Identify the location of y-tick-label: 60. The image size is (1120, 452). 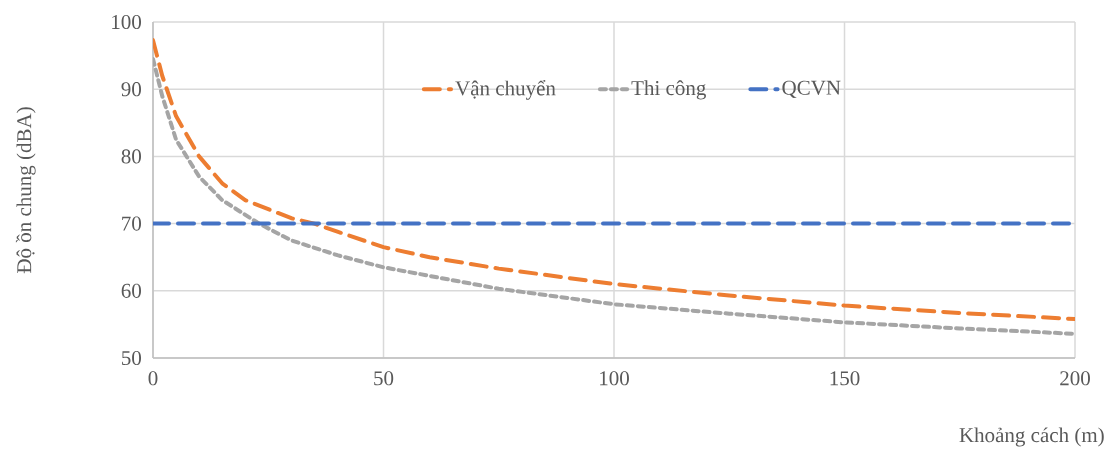
(131, 290).